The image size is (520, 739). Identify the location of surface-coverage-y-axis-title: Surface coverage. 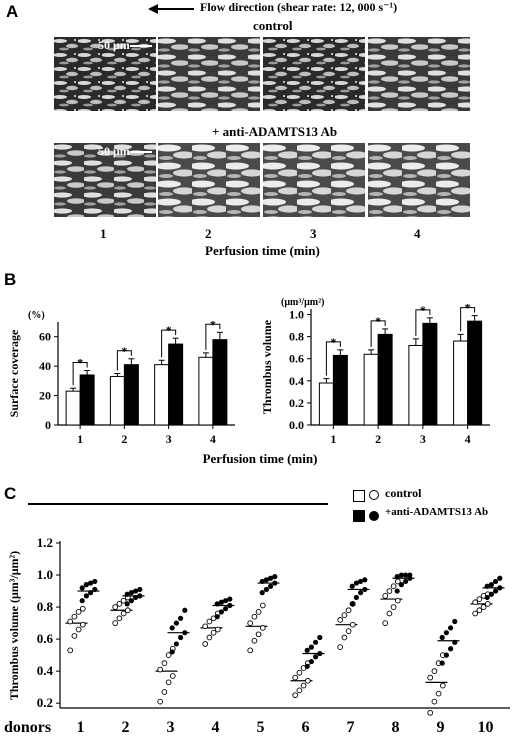
(14, 373).